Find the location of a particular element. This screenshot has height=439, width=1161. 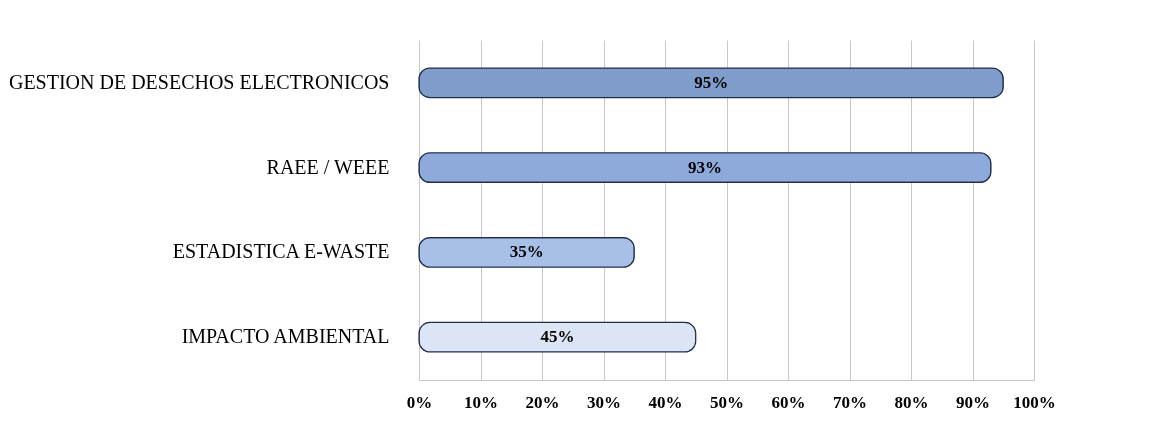

x-tick-label: 10% is located at coordinates (481, 402).